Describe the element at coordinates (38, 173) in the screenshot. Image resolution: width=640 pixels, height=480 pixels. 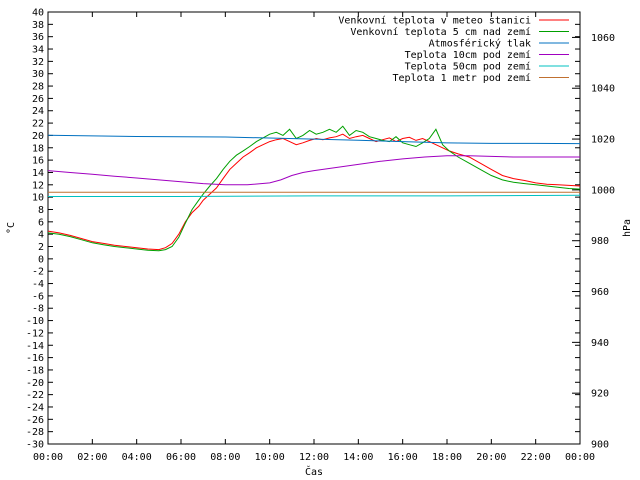
I see `y-tick-label: 14` at that location.